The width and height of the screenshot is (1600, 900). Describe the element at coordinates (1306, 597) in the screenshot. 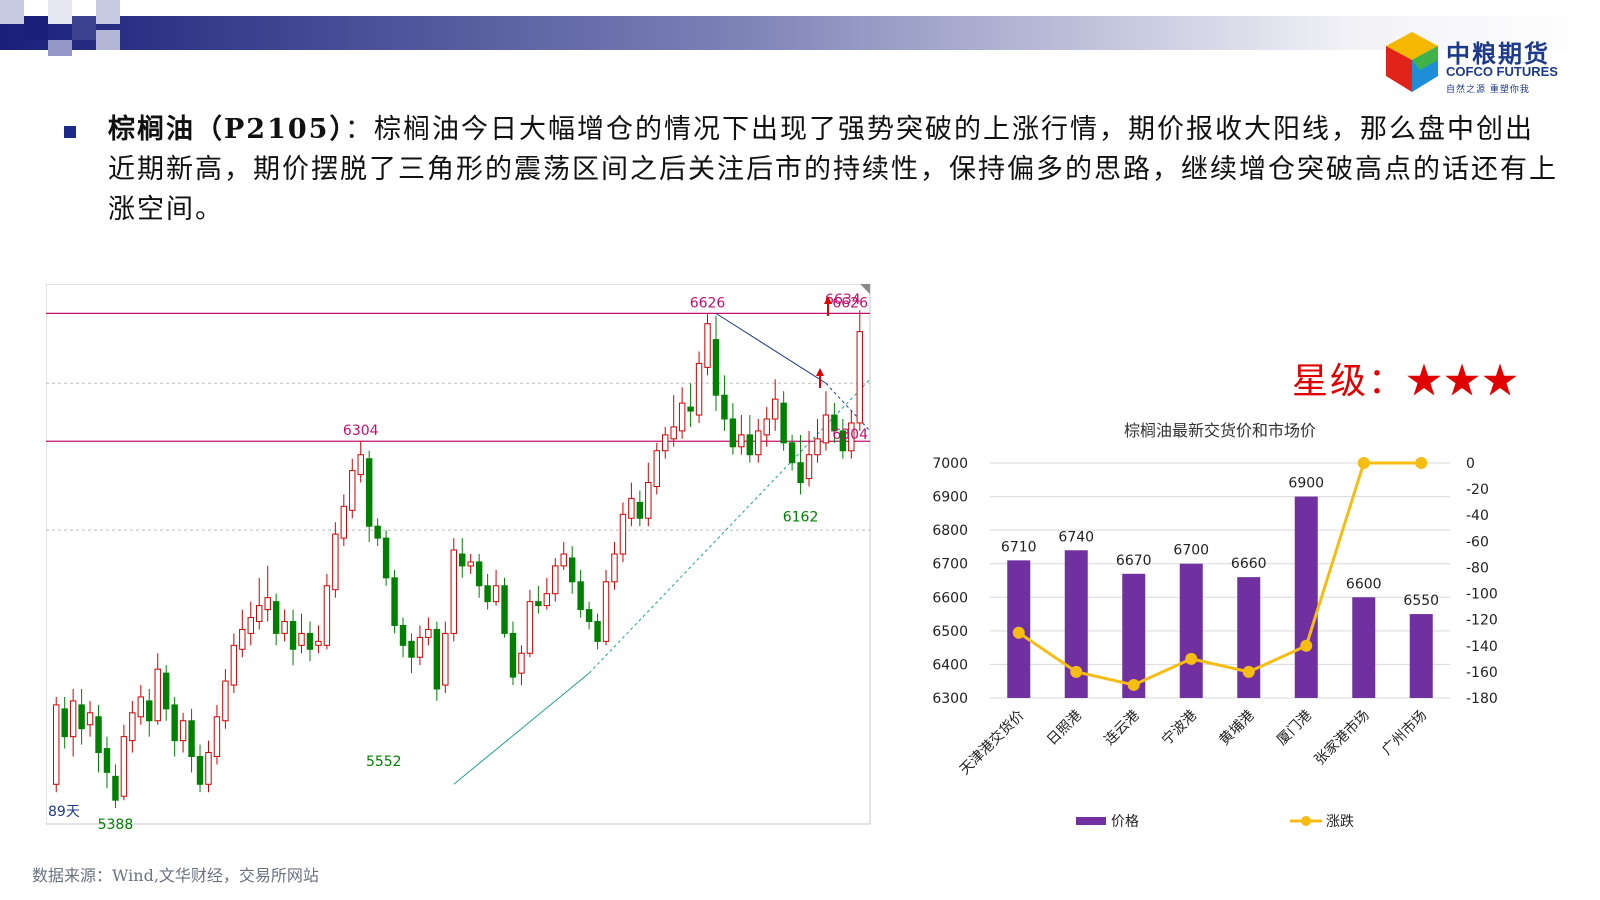

I see `combo-bar` at that location.